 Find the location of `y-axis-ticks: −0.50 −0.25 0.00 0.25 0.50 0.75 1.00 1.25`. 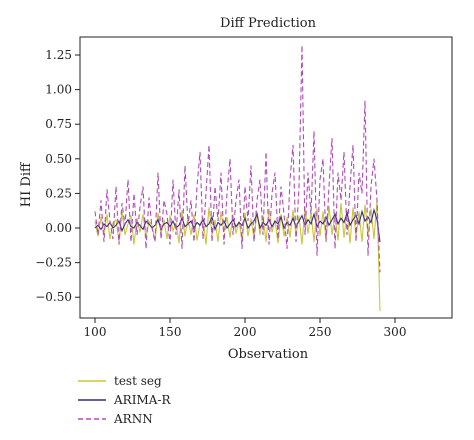

y-axis-ticks: −0.50 −0.25 0.00 0.25 0.50 0.75 1.00 1.25 is located at coordinates (57, 176).